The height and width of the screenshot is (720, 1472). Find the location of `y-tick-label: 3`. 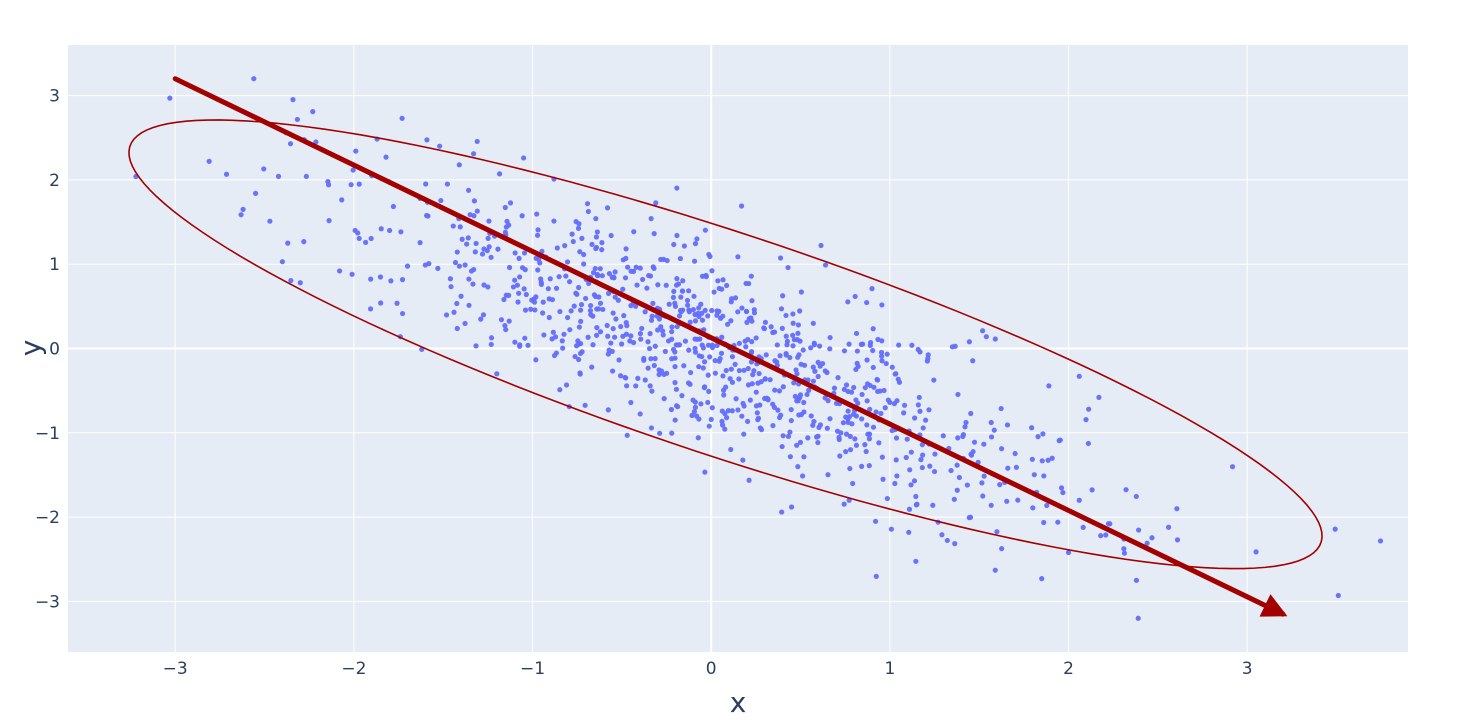

y-tick-label: 3 is located at coordinates (54, 97).